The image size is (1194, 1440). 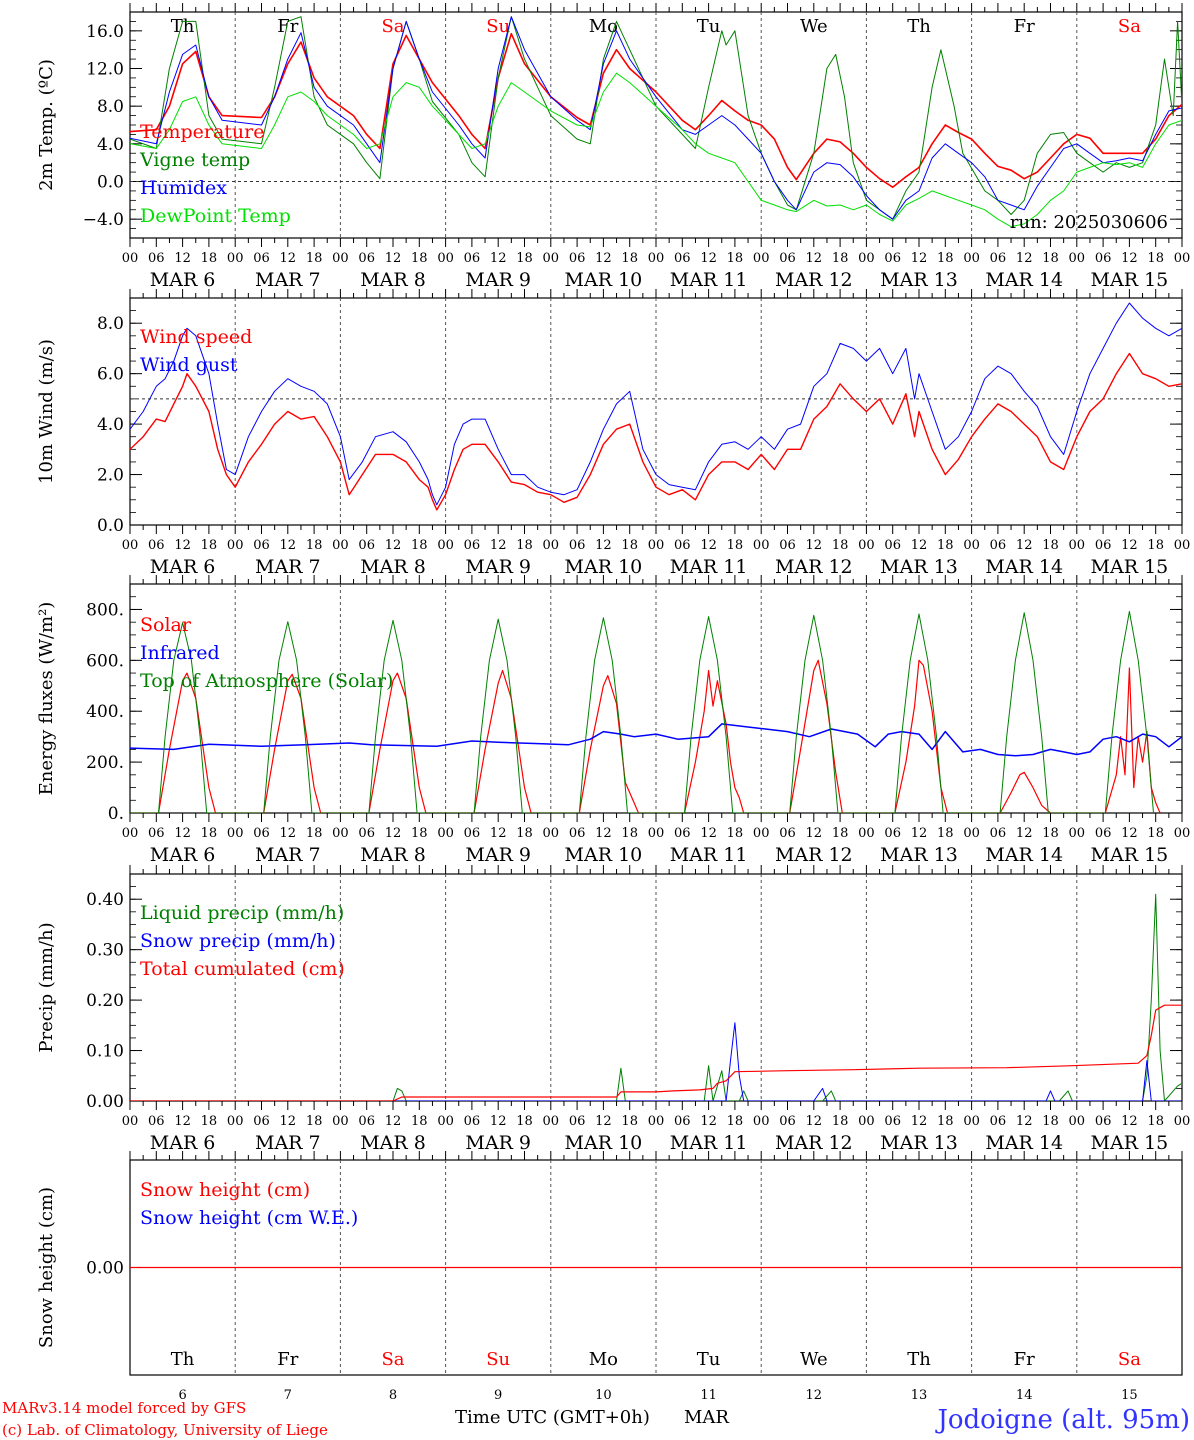 I want to click on temperature-ytick-label: 0.0, so click(x=110, y=183).